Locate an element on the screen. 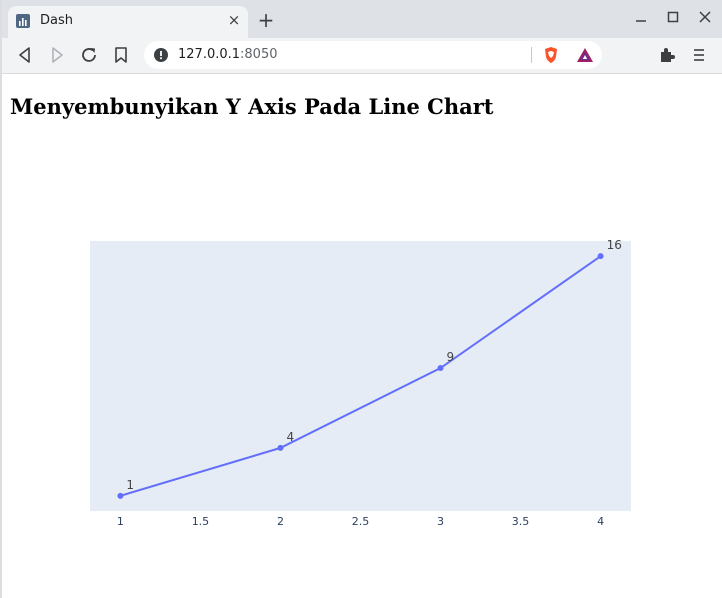 The height and width of the screenshot is (598, 722). omnibox-divider is located at coordinates (531, 55).